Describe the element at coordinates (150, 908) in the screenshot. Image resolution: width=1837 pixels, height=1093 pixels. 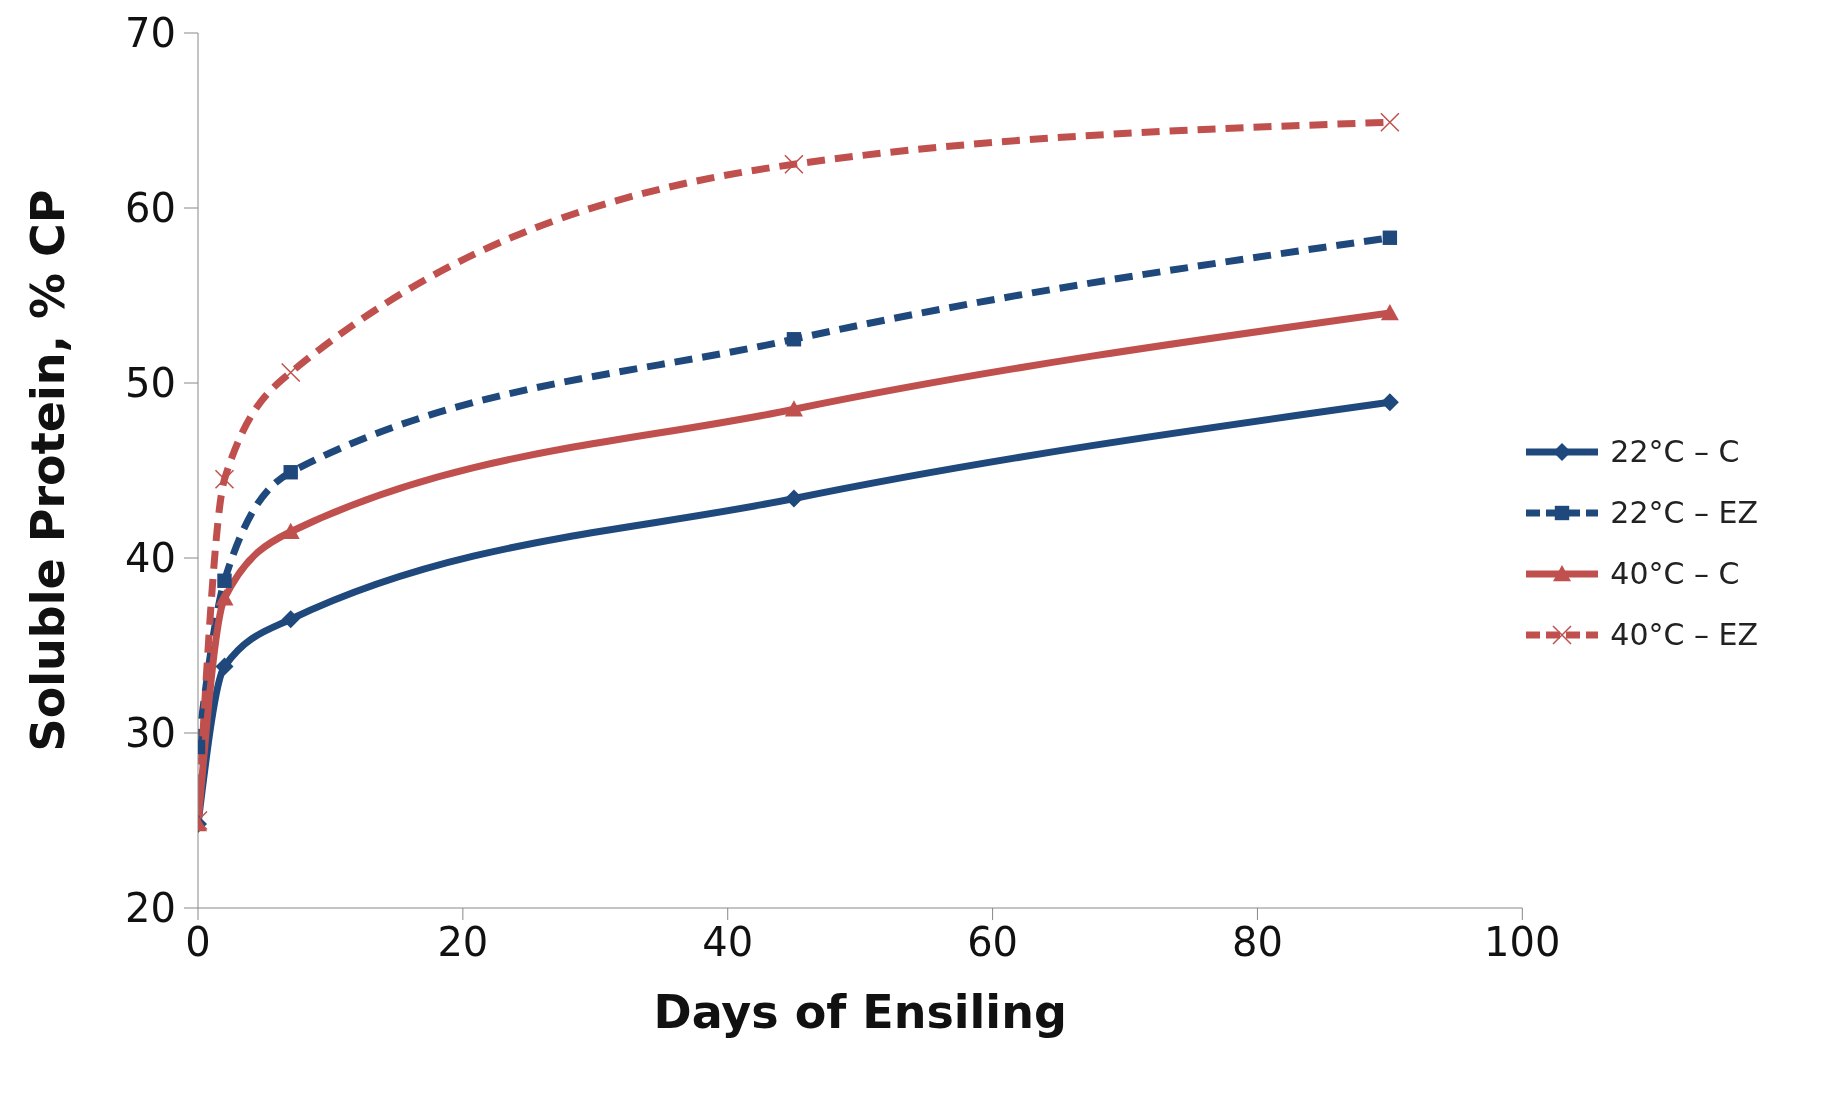
I see `y-tick-label: 20` at that location.